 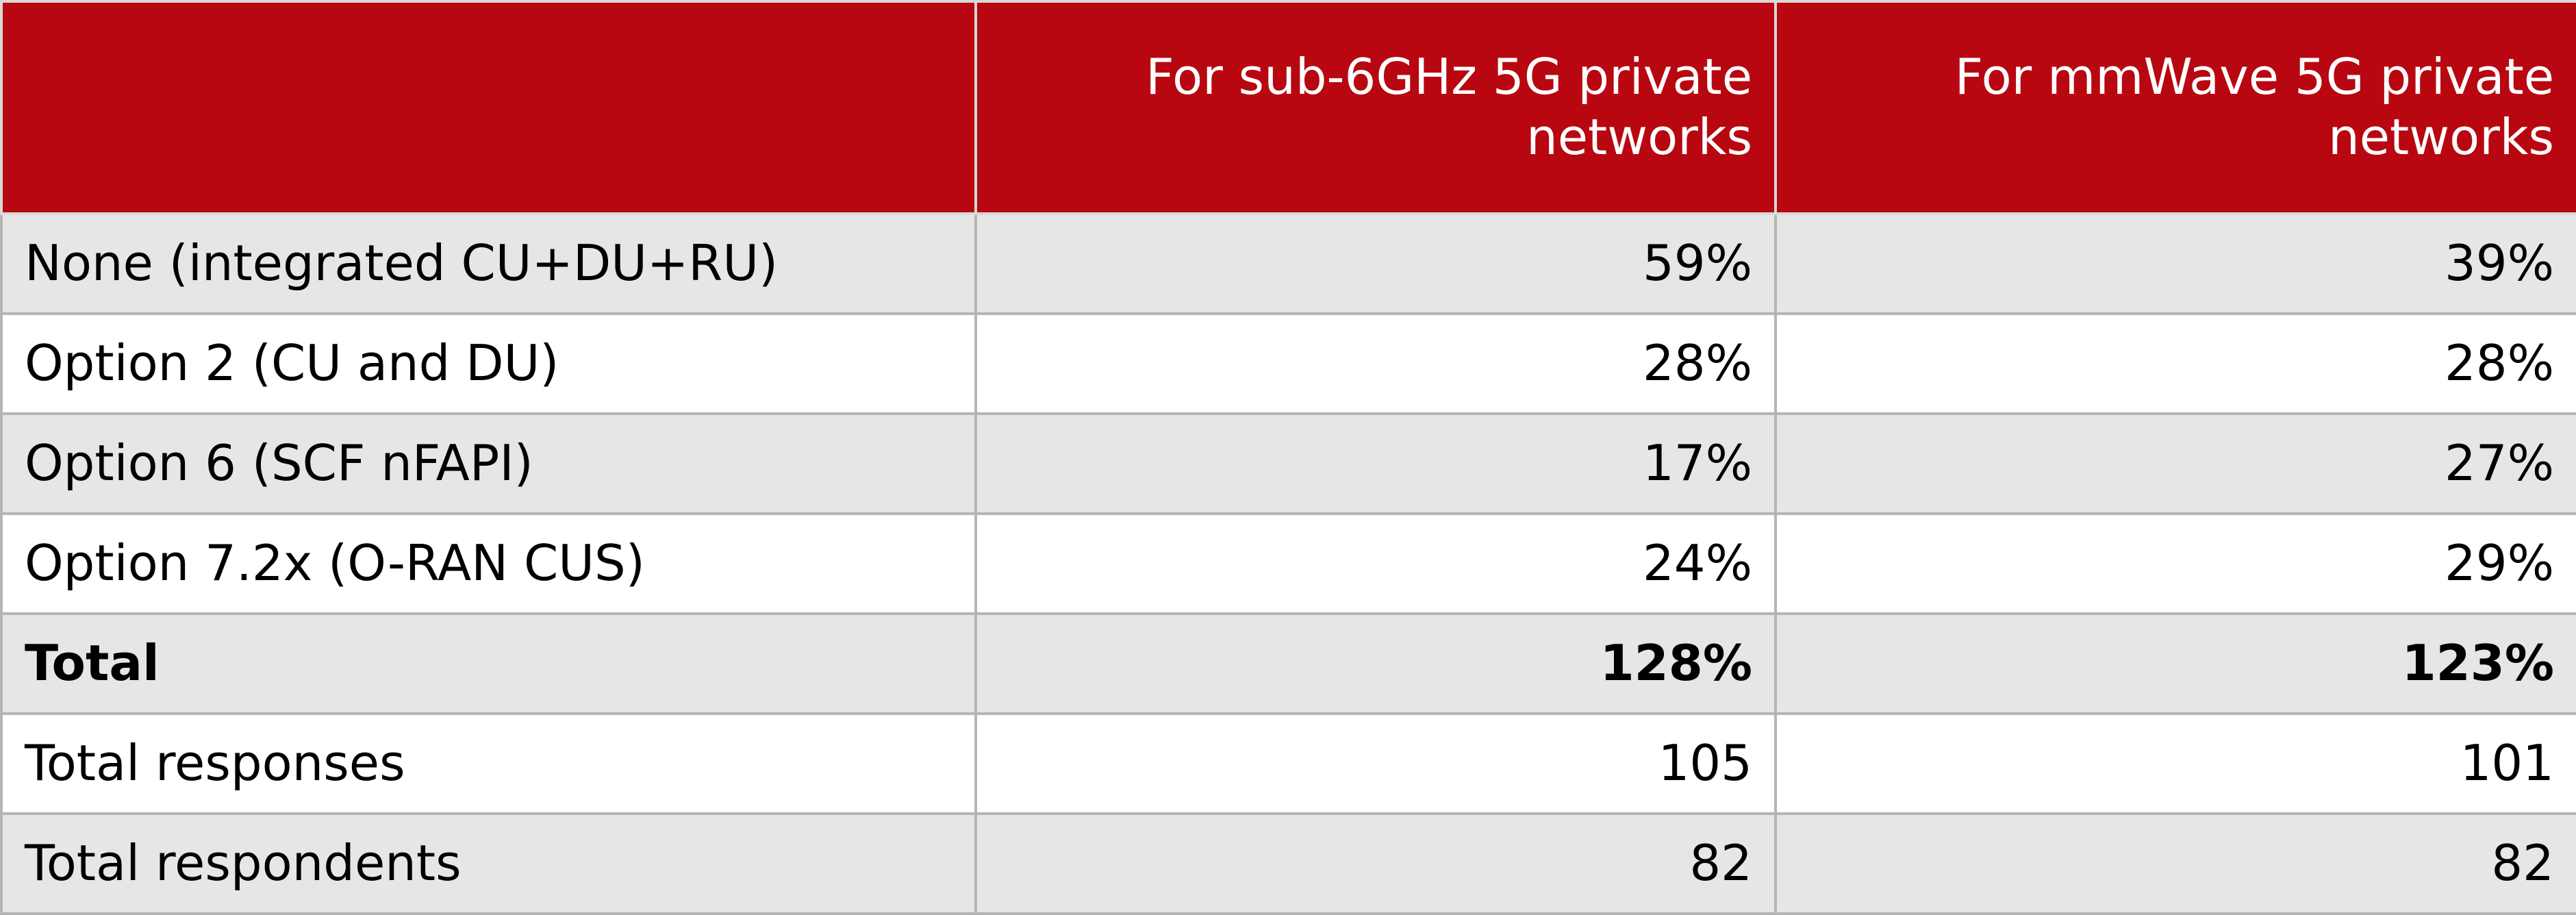 I want to click on value-cell: 123%, so click(x=2175, y=663).